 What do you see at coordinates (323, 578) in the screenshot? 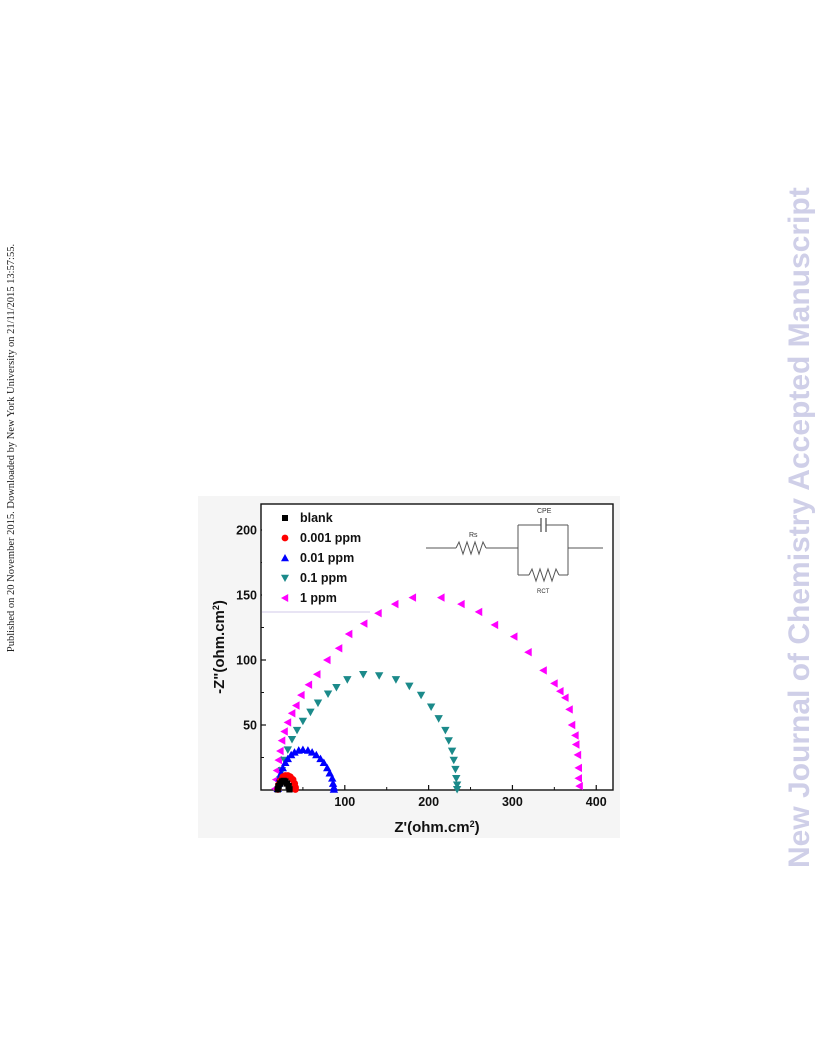
I see `legend-label-3: 0.1 ppm` at bounding box center [323, 578].